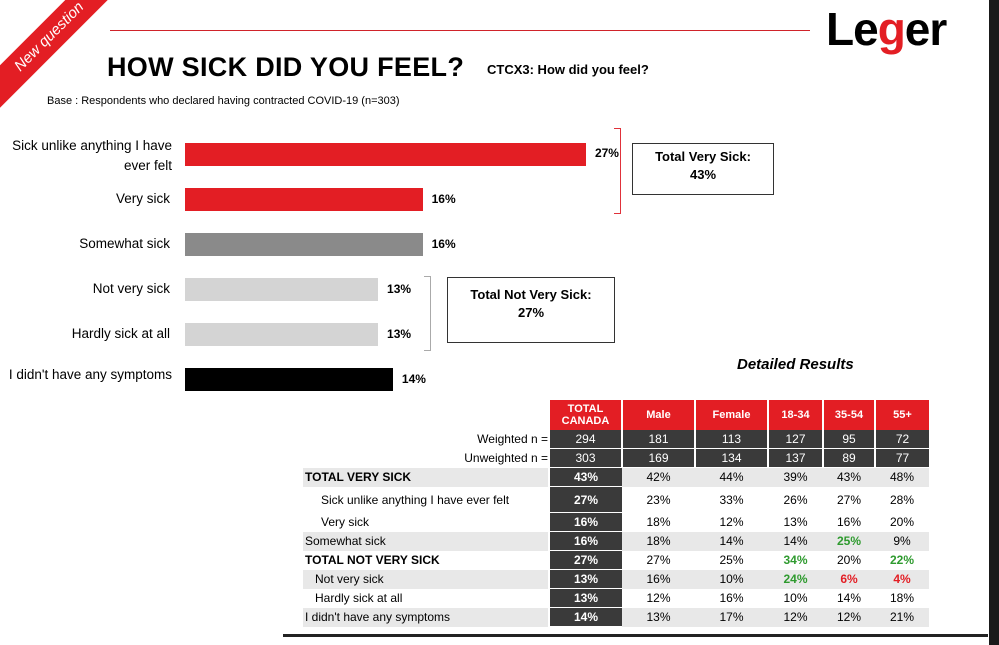 This screenshot has width=999, height=645. I want to click on table-cell: 34%, so click(795, 560).